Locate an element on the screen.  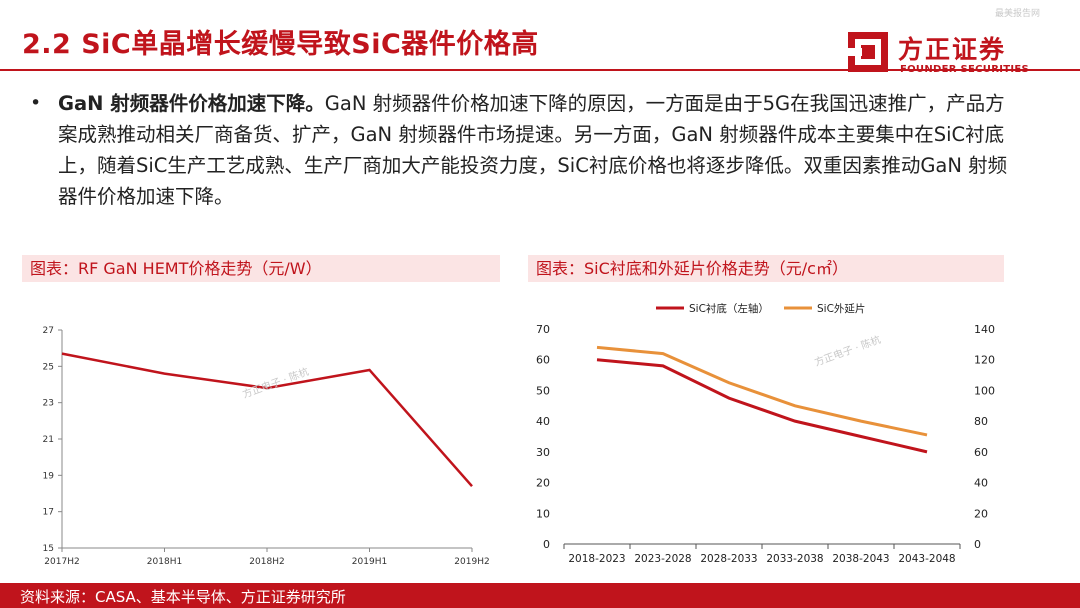
y-left-tick-label: 40 is located at coordinates (543, 421).